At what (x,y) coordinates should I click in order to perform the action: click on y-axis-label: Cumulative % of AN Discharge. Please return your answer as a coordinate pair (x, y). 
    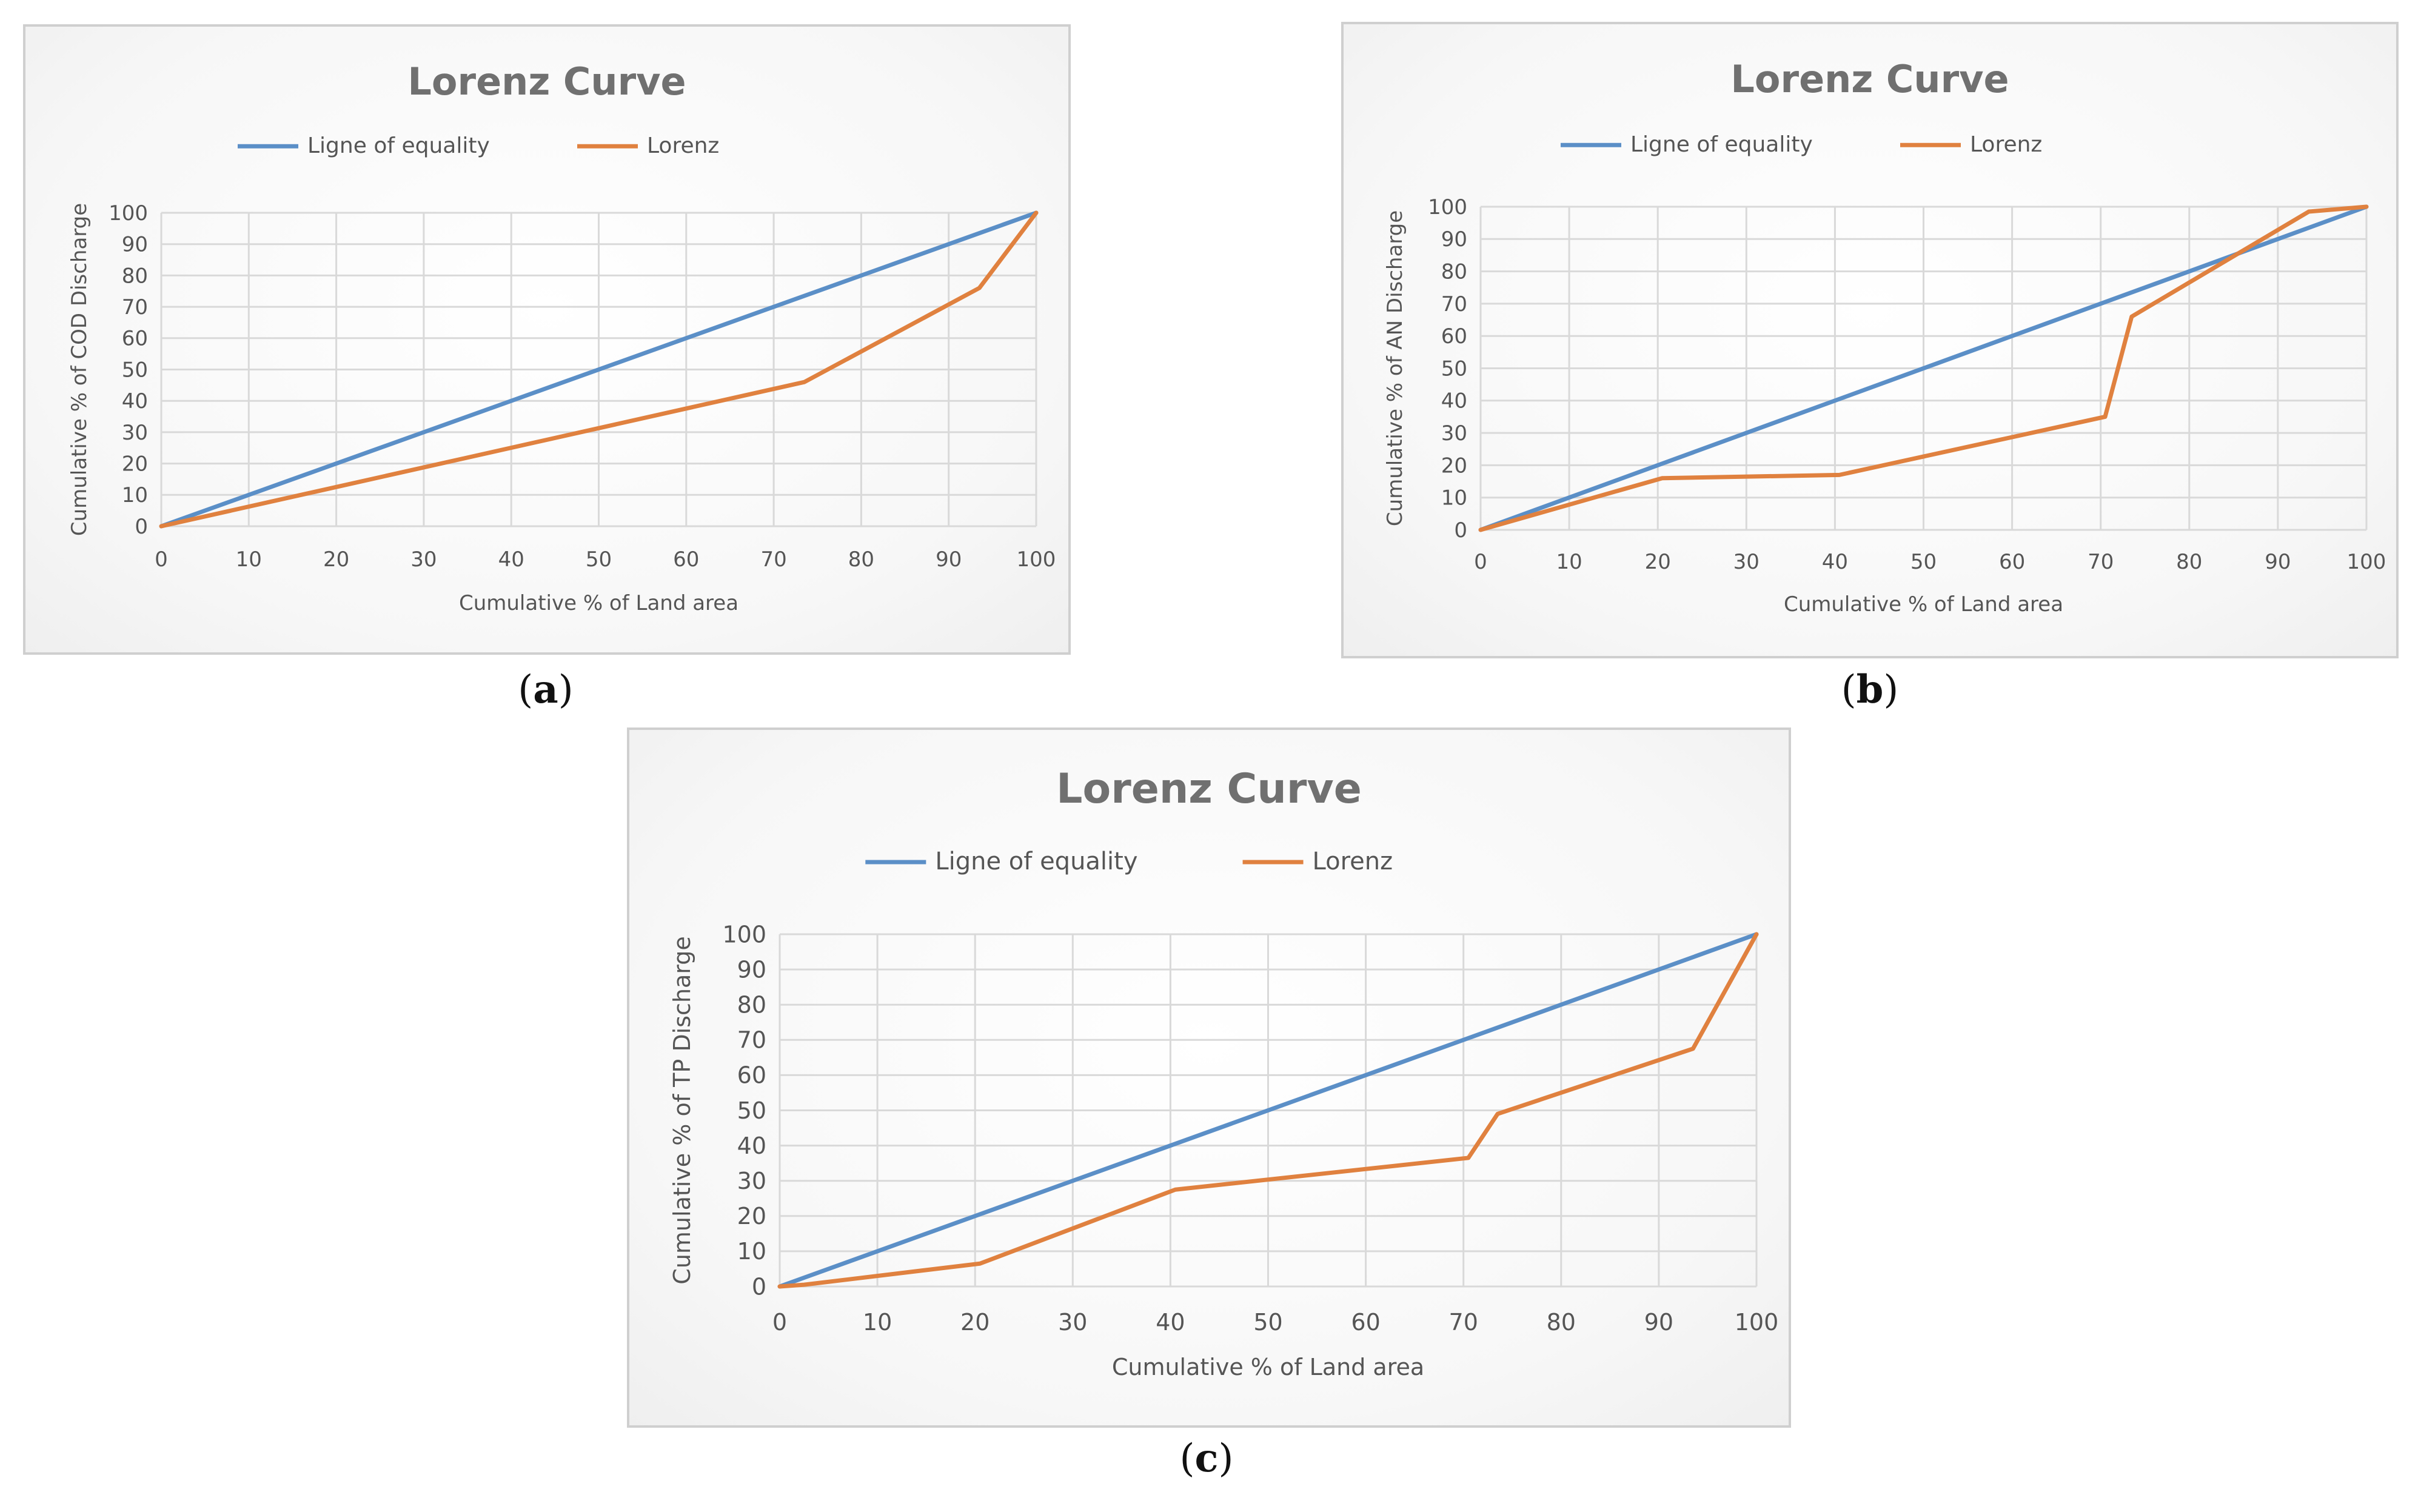
    Looking at the image, I should click on (1395, 368).